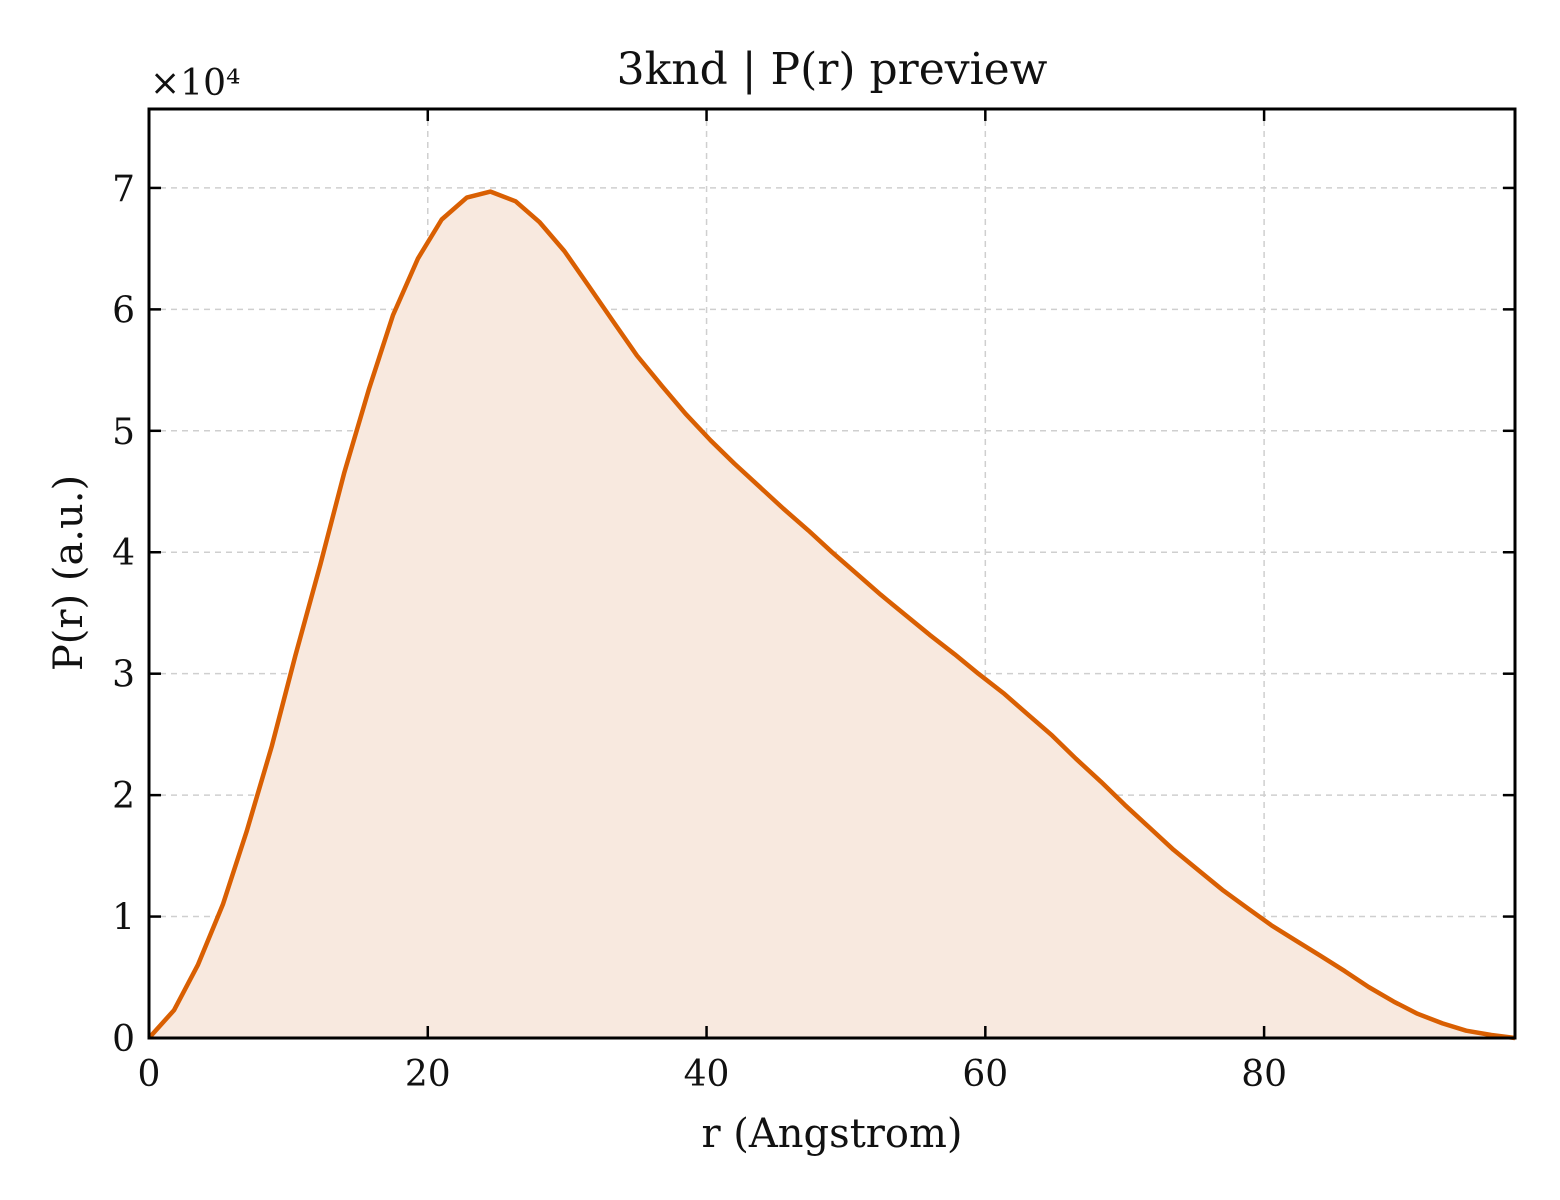 Image resolution: width=1560 pixels, height=1200 pixels. What do you see at coordinates (123, 796) in the screenshot?
I see `y-tick-label: 2` at bounding box center [123, 796].